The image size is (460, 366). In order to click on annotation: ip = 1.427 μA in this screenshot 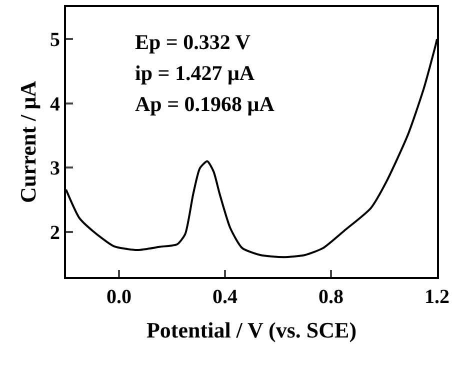, I will do `click(195, 73)`.